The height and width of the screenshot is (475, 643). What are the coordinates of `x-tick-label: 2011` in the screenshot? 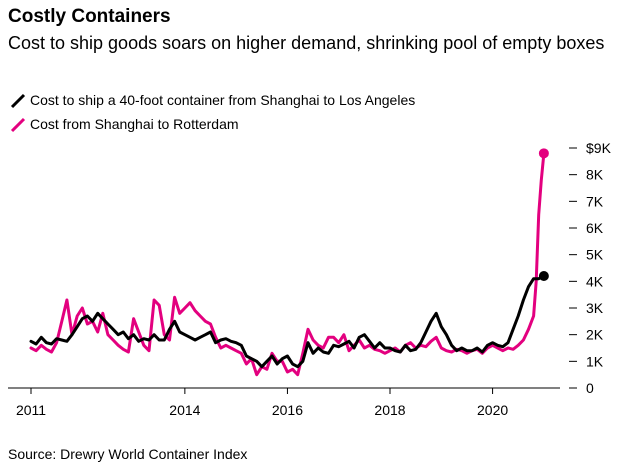 It's located at (31, 410).